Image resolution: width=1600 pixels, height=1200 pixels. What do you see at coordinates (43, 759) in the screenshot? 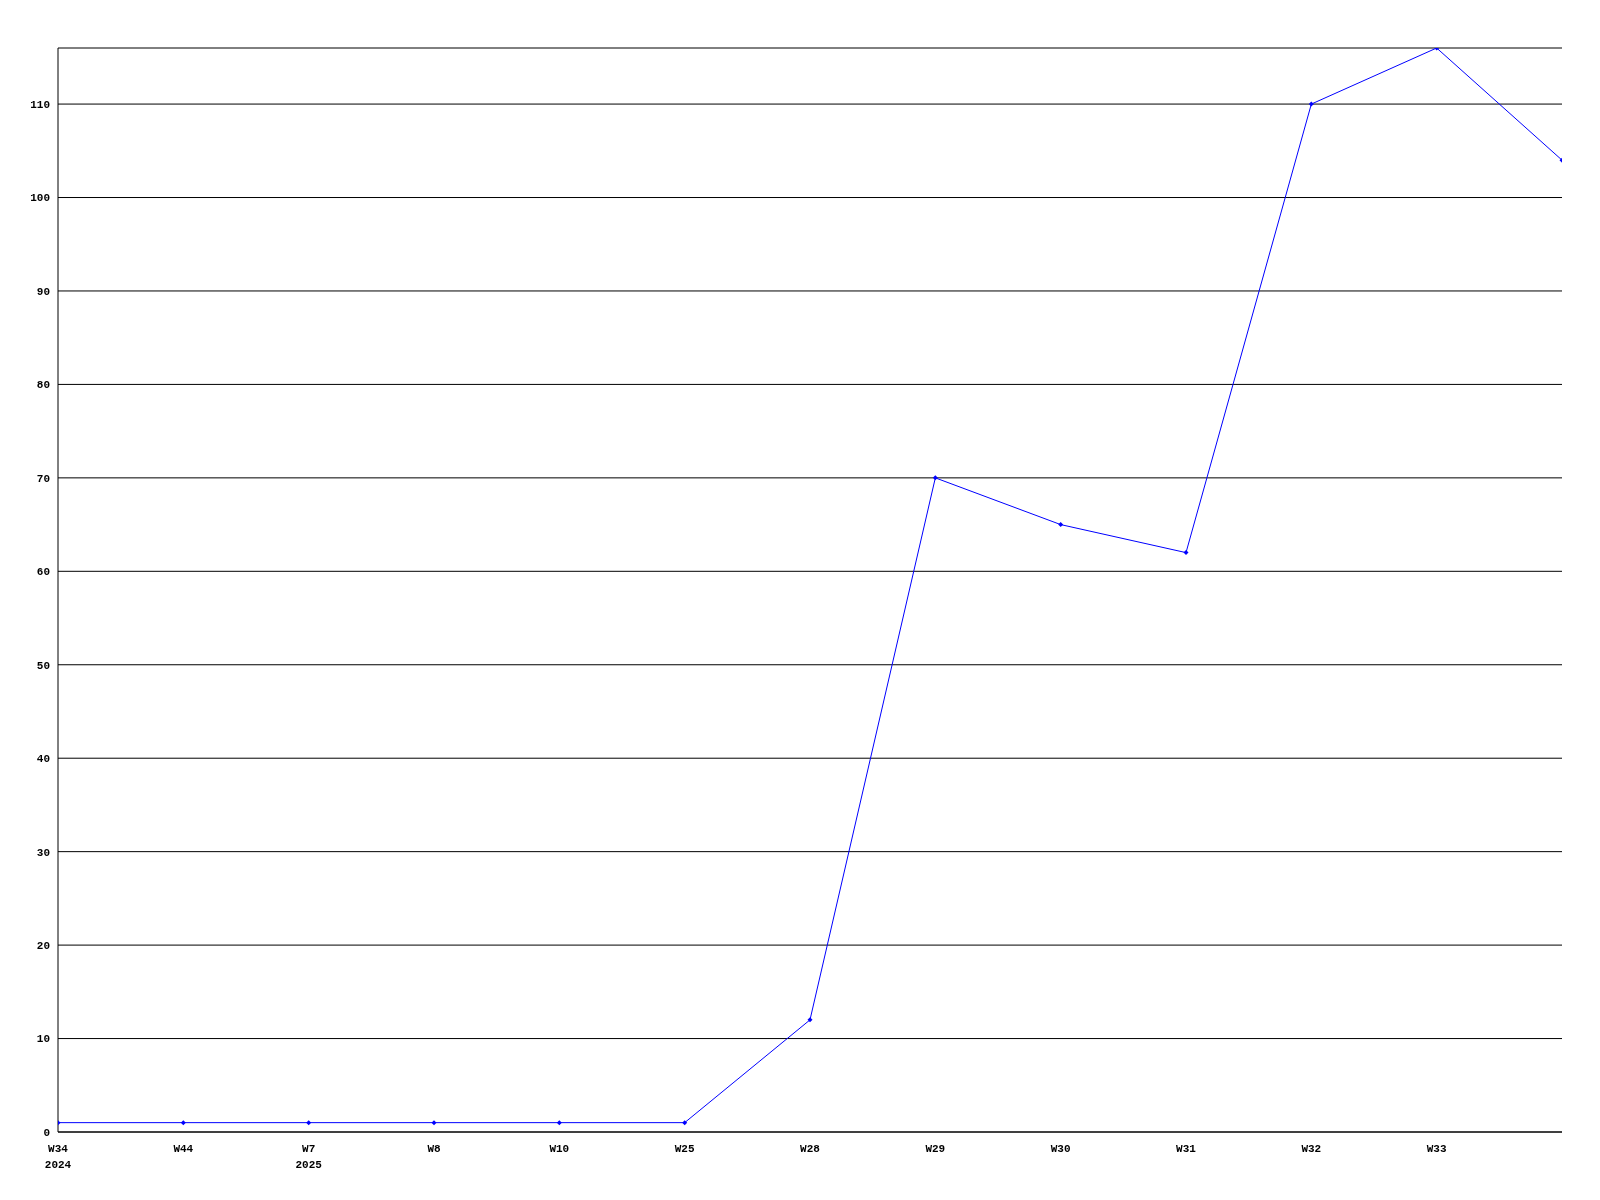
I see `y-tick-label: 40` at bounding box center [43, 759].